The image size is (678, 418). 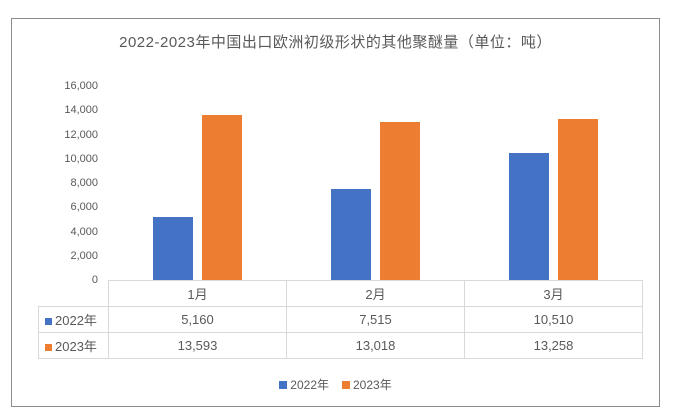 I want to click on legend-label: 2023年, so click(x=372, y=385).